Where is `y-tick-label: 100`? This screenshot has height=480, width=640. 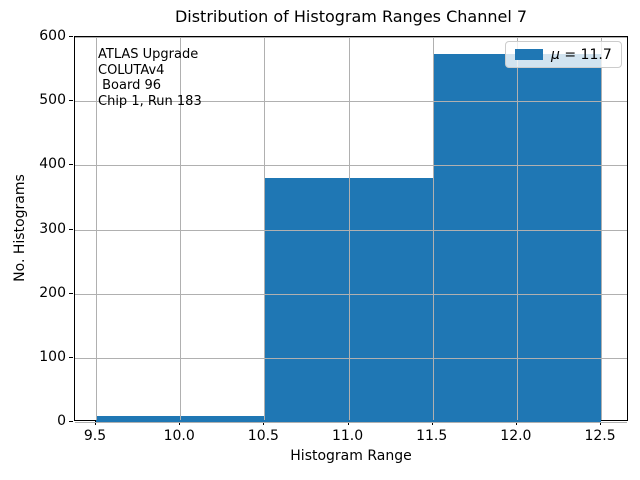 y-tick-label: 100 is located at coordinates (52, 356).